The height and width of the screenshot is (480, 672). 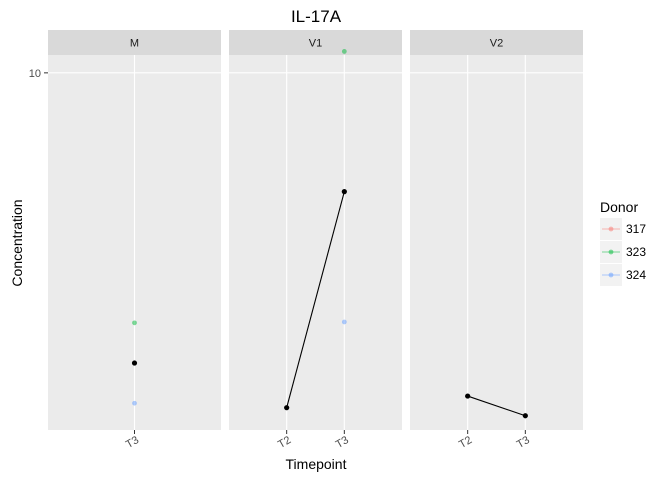 What do you see at coordinates (134, 363) in the screenshot?
I see `point-M-T3-mean` at bounding box center [134, 363].